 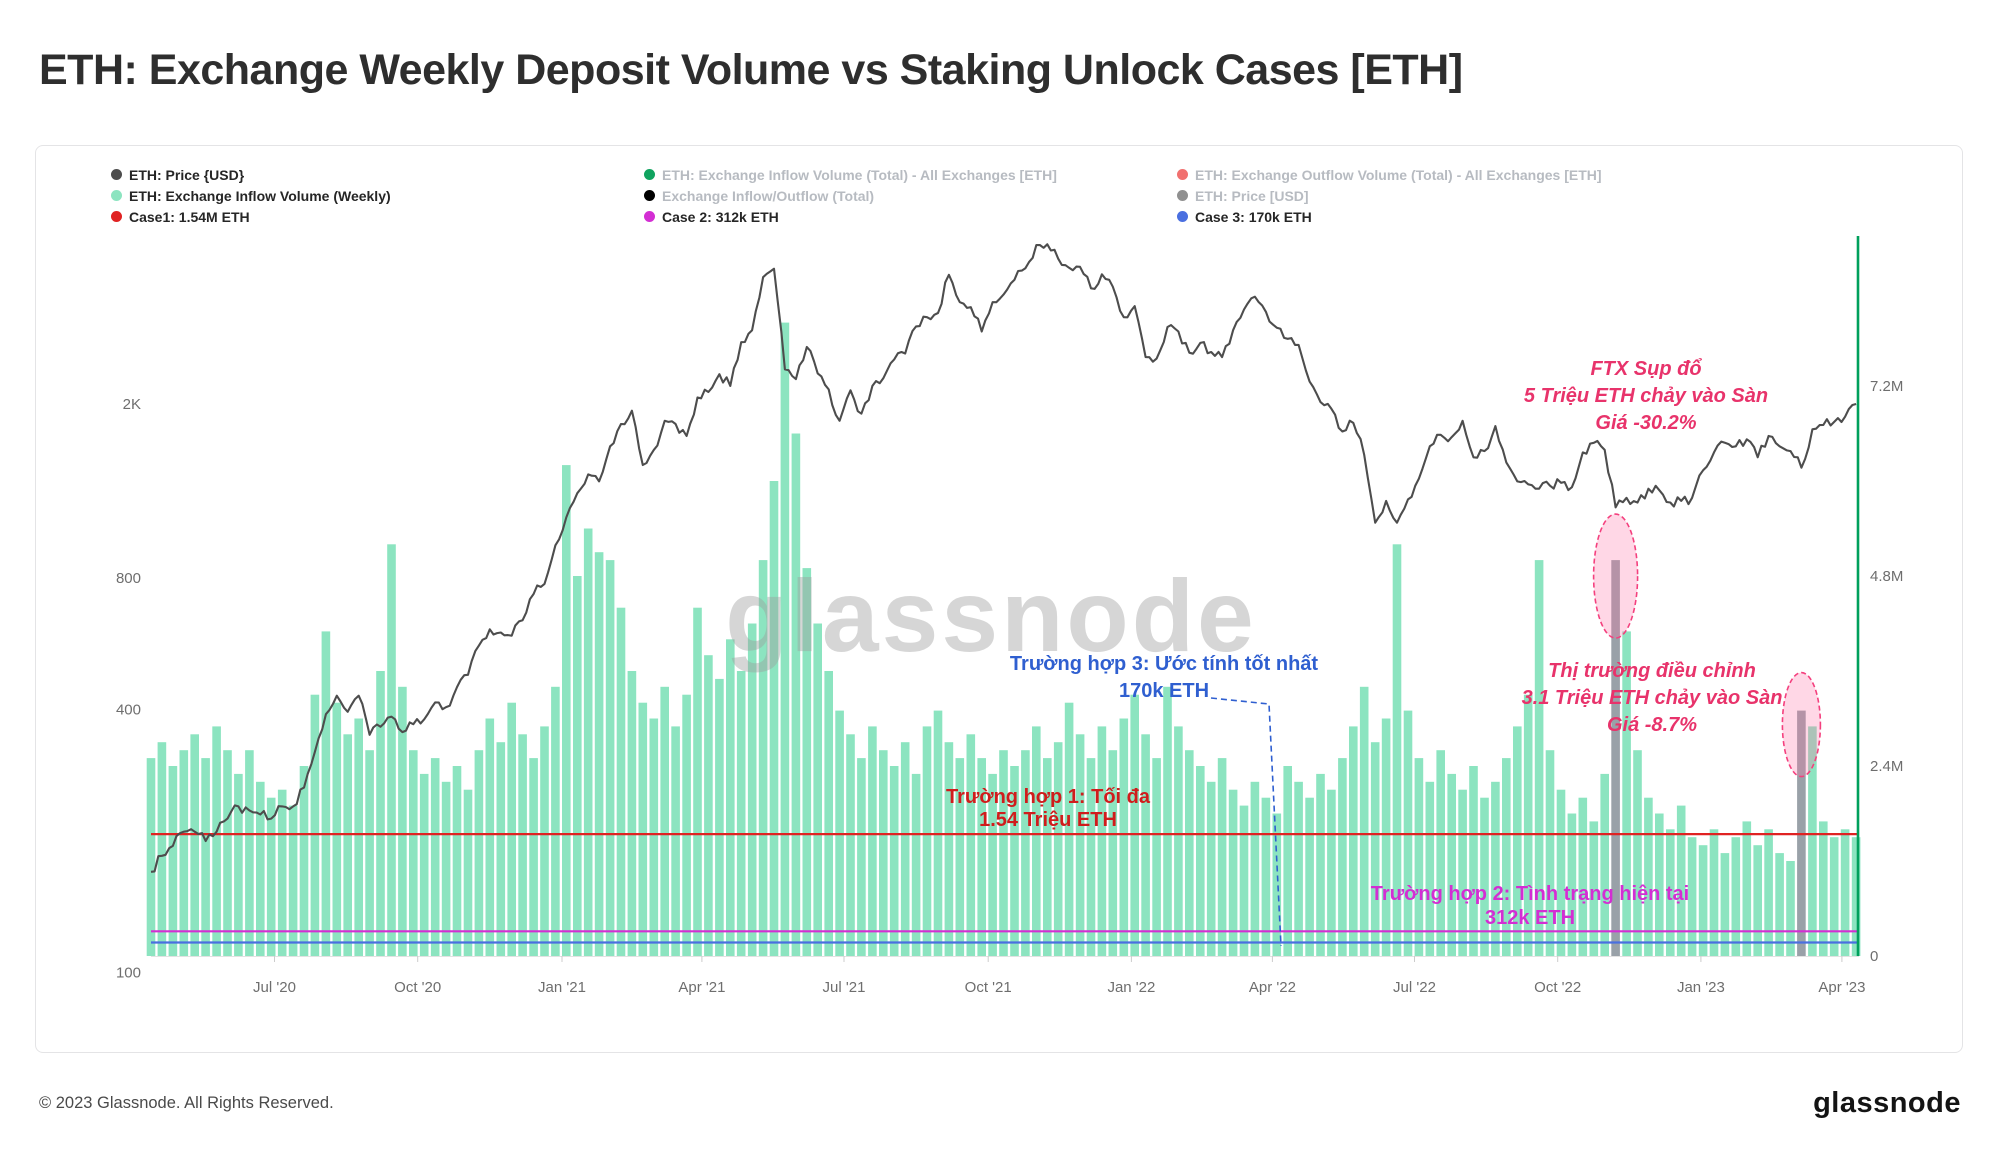 What do you see at coordinates (701, 987) in the screenshot?
I see `x-axis-tick: Apr '21` at bounding box center [701, 987].